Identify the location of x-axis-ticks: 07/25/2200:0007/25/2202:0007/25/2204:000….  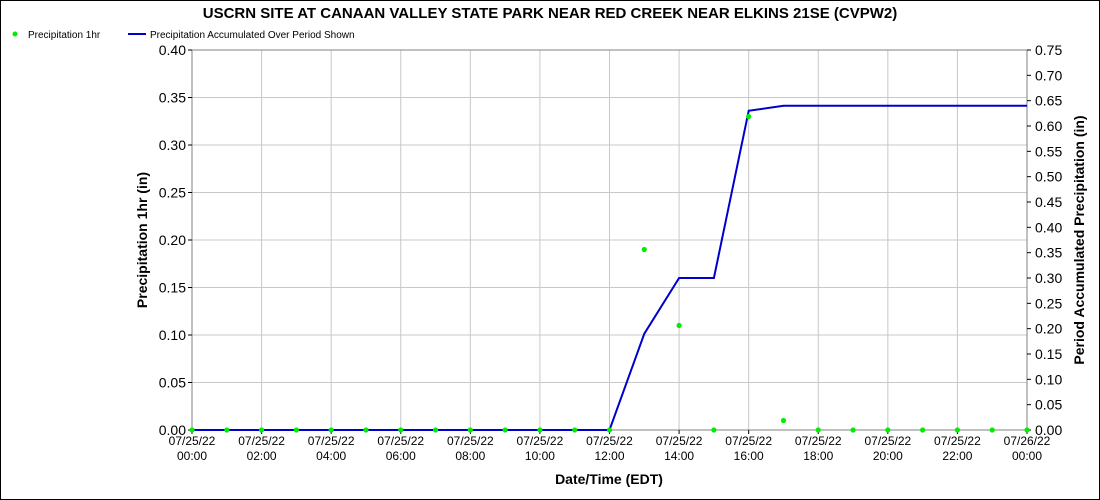
(610, 446).